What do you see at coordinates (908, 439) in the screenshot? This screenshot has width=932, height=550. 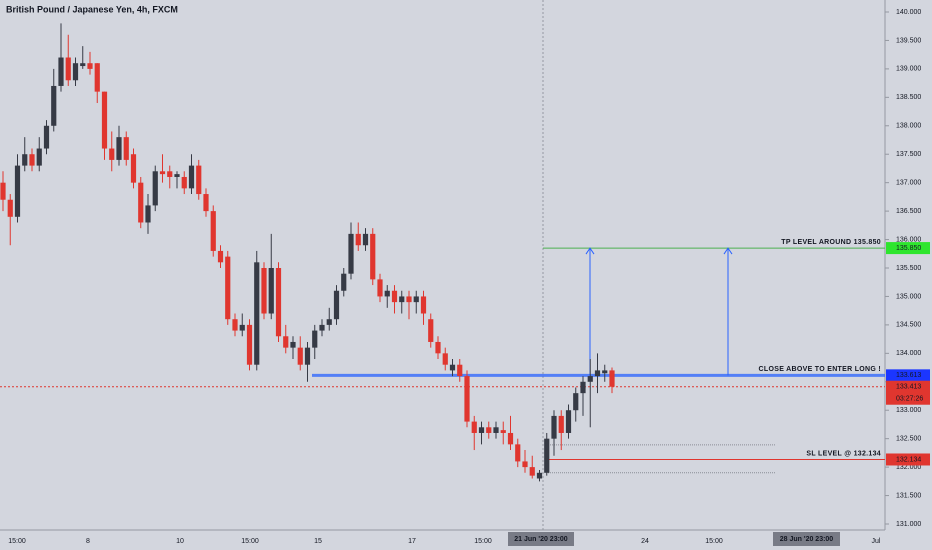 I see `y-tick-label: 132.500` at bounding box center [908, 439].